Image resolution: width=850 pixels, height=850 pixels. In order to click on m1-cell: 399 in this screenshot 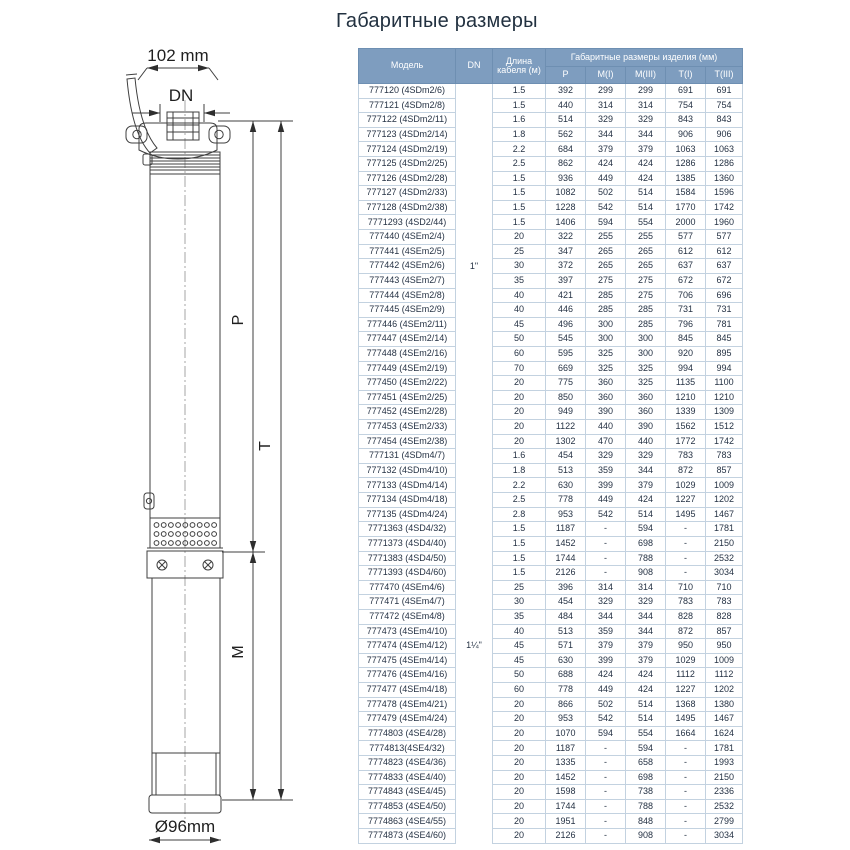, I will do `click(605, 485)`.